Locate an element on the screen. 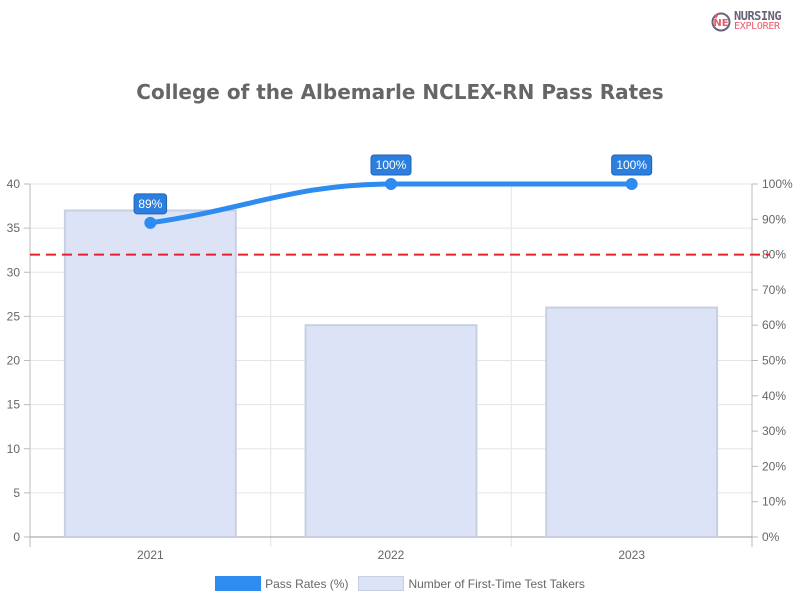 The image size is (800, 600). left-axis-tick-label: 35 is located at coordinates (14, 228).